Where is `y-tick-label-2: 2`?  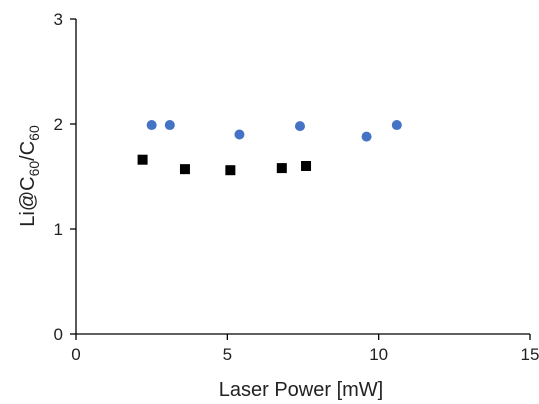
y-tick-label-2: 2 is located at coordinates (58, 124).